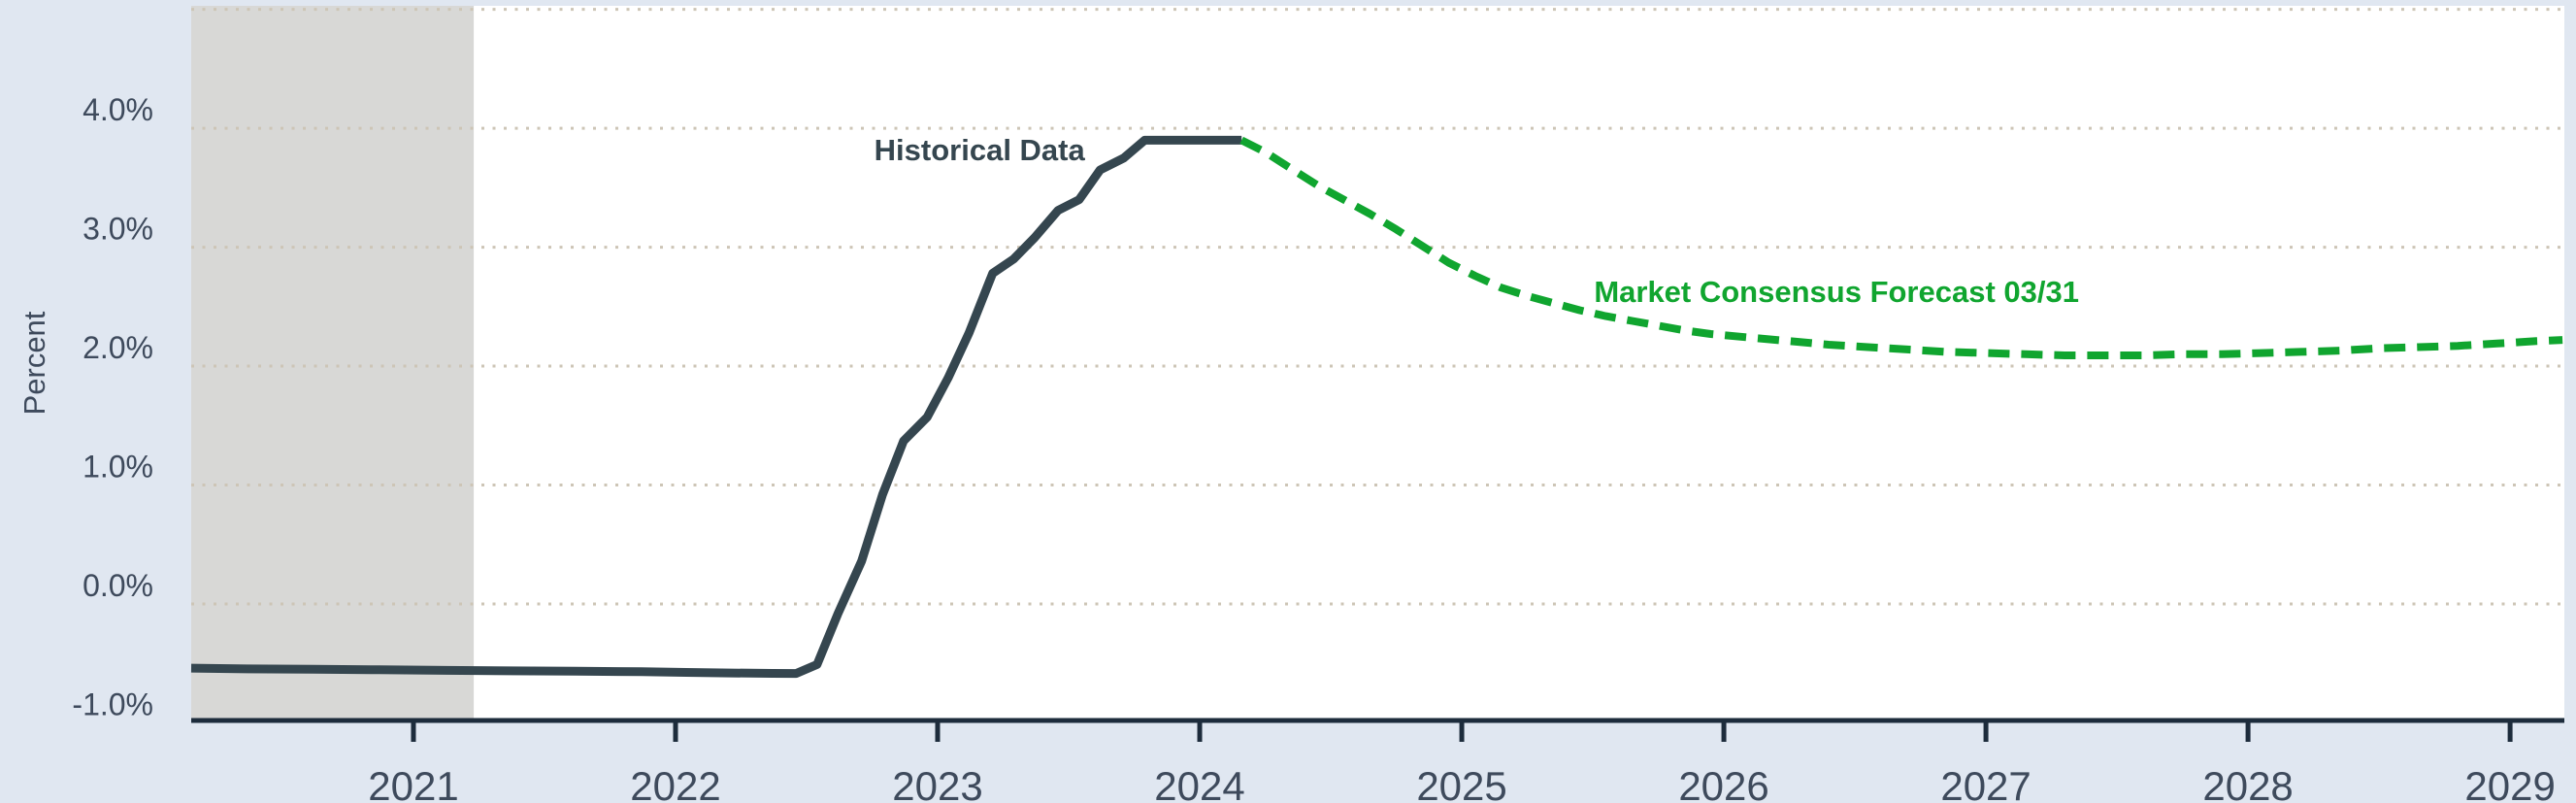  I want to click on y-tick-label: -1.0%, so click(112, 703).